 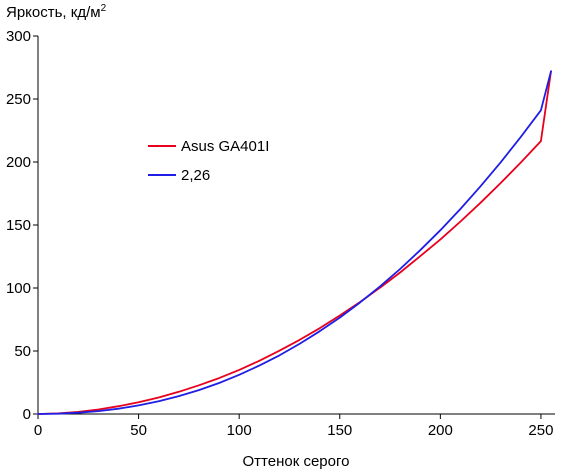 I want to click on y-ticks: 0 50 100 150 200 250 300, so click(x=22, y=225).